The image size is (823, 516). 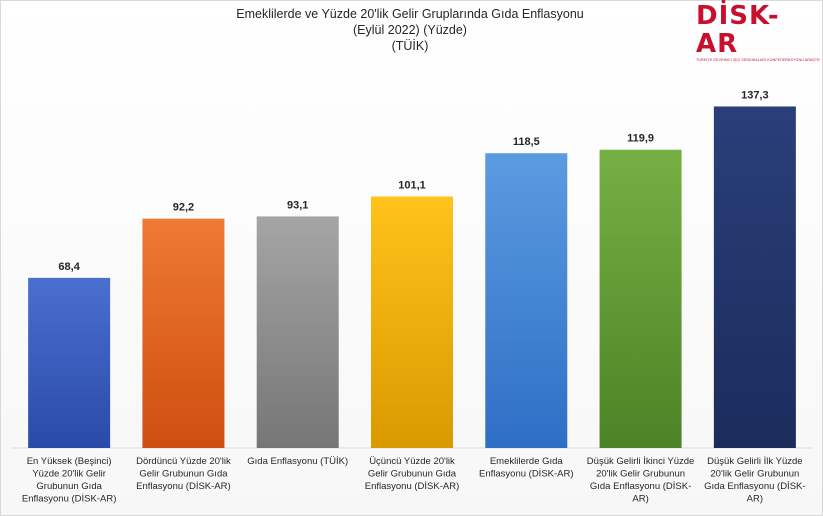 What do you see at coordinates (526, 142) in the screenshot?
I see `value-label-5: 118,5` at bounding box center [526, 142].